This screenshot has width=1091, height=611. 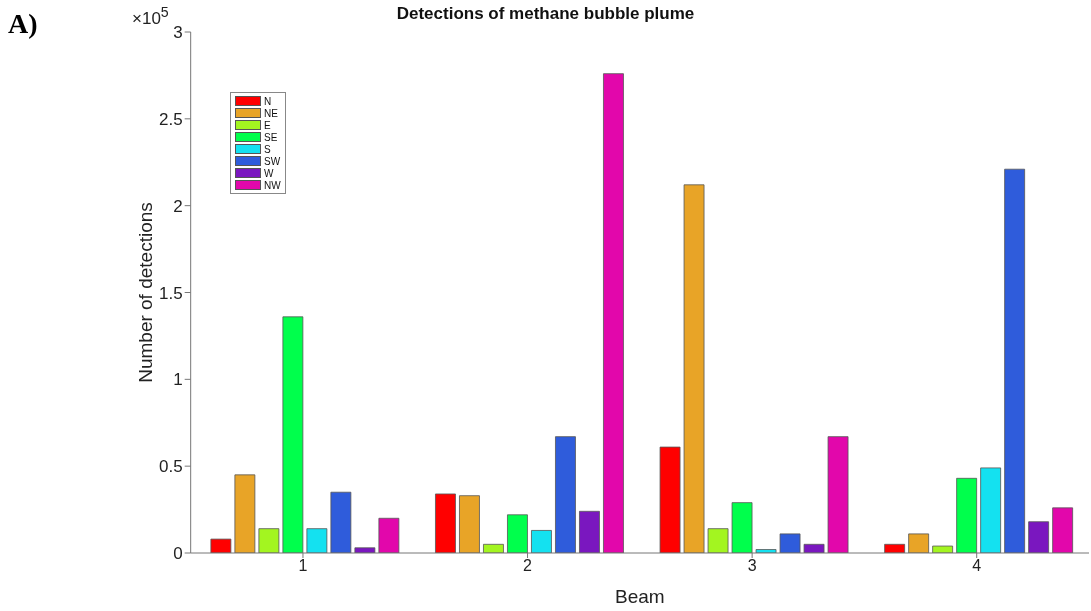 What do you see at coordinates (178, 206) in the screenshot?
I see `y-tick-label: 2` at bounding box center [178, 206].